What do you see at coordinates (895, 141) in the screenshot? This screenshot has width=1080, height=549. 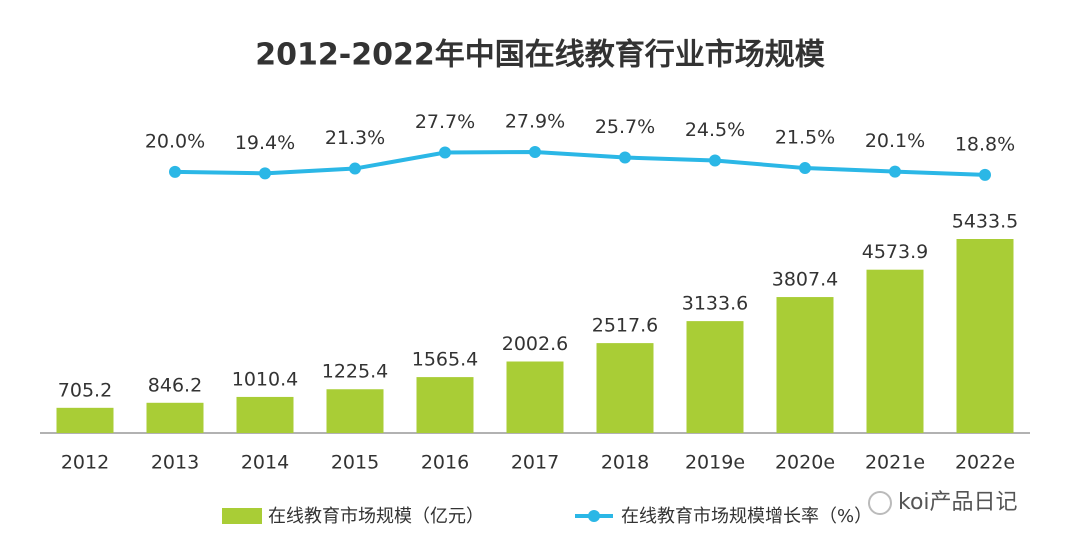 I see `line-value-label: 20.1%` at bounding box center [895, 141].